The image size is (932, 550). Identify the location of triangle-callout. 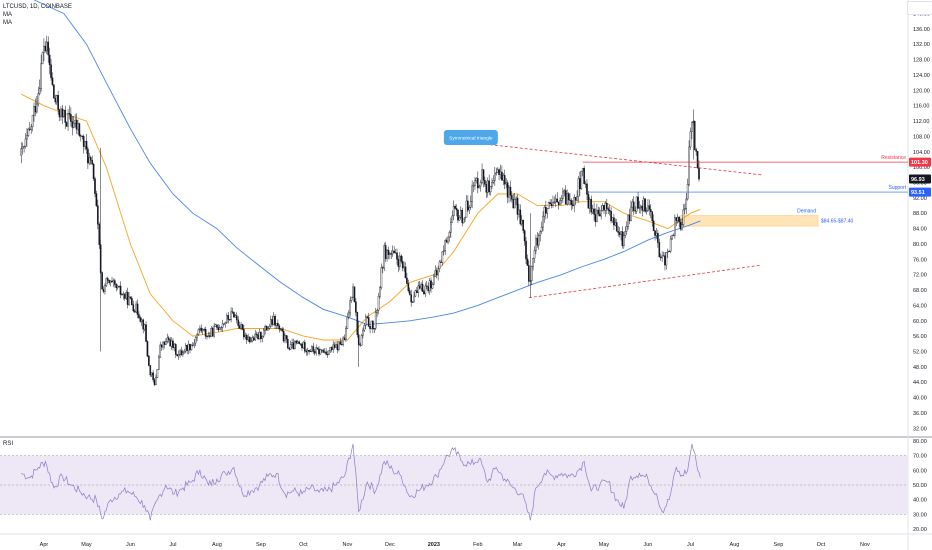
(470, 137).